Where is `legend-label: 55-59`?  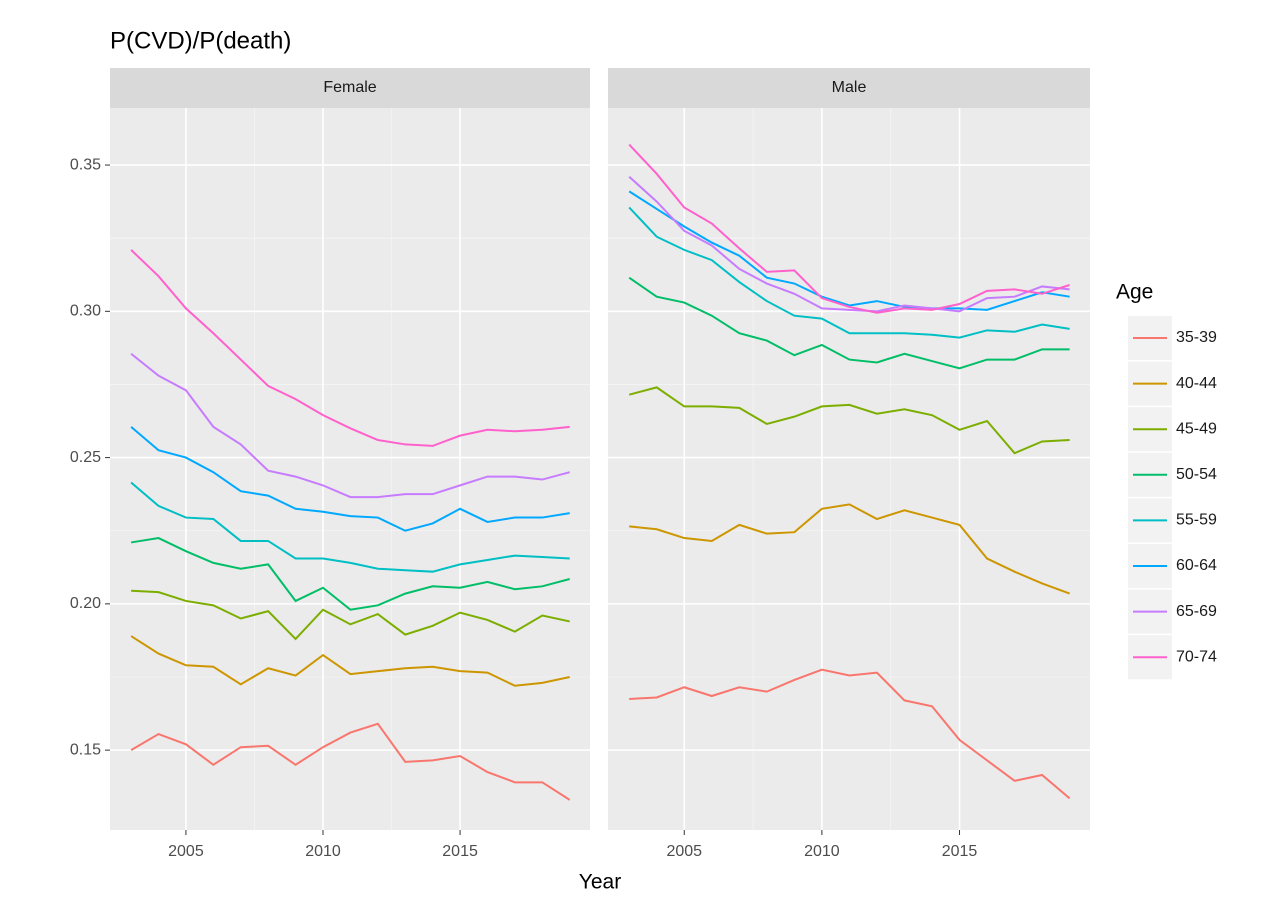 legend-label: 55-59 is located at coordinates (1196, 520).